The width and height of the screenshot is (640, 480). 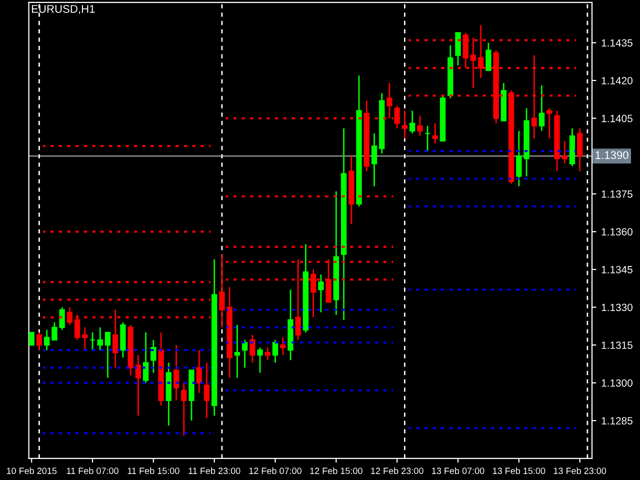 I want to click on y-tick-label: 1.1405, so click(x=617, y=118).